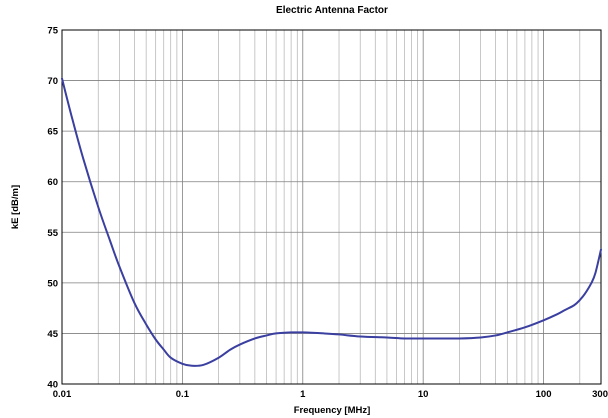 The image size is (608, 418). Describe the element at coordinates (62, 394) in the screenshot. I see `x-tick-label: 0.01` at that location.